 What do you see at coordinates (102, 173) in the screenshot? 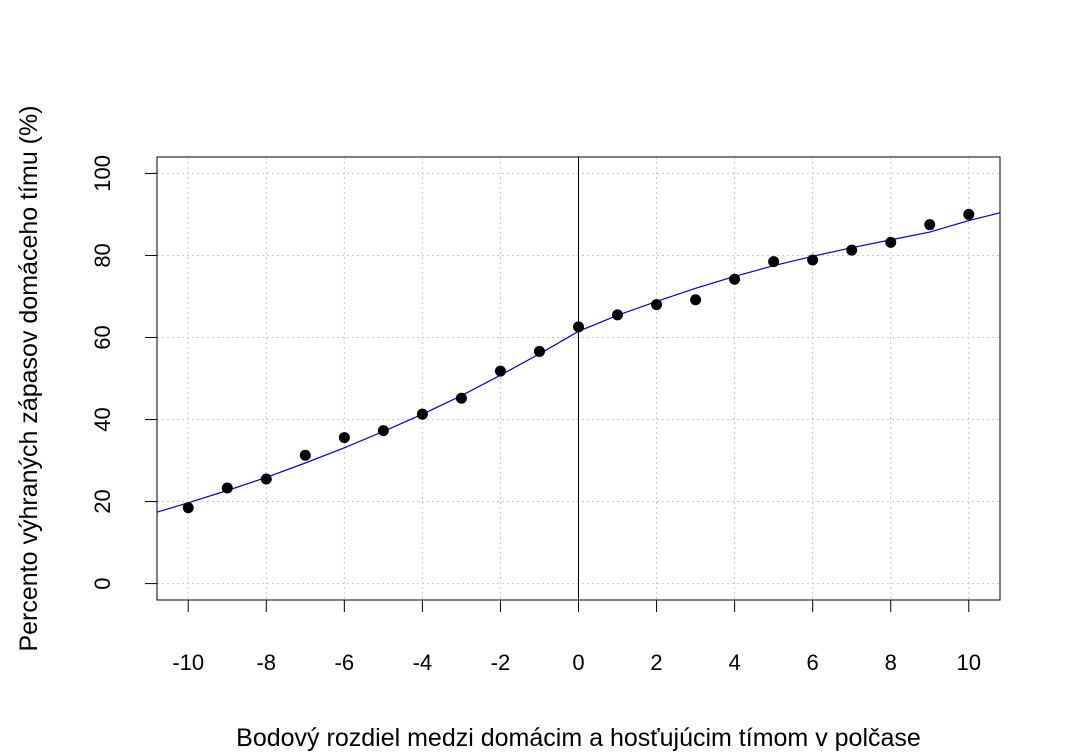
I see `y-tick-label-5: 100` at bounding box center [102, 173].